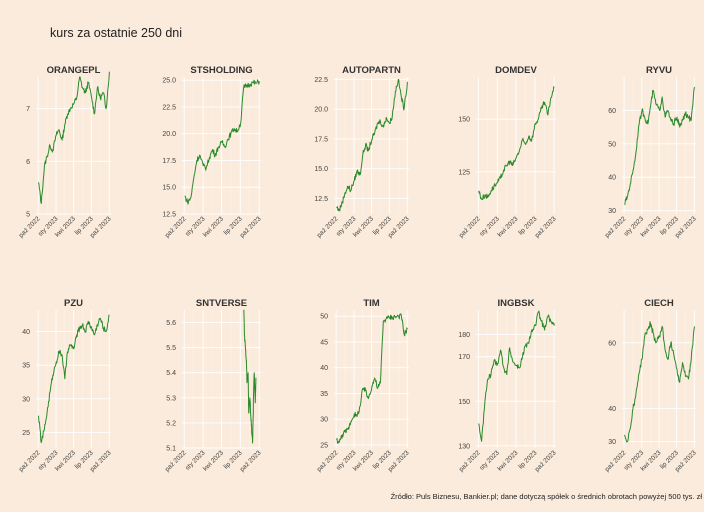  Describe the element at coordinates (464, 357) in the screenshot. I see `y-tick-label: 170` at that location.